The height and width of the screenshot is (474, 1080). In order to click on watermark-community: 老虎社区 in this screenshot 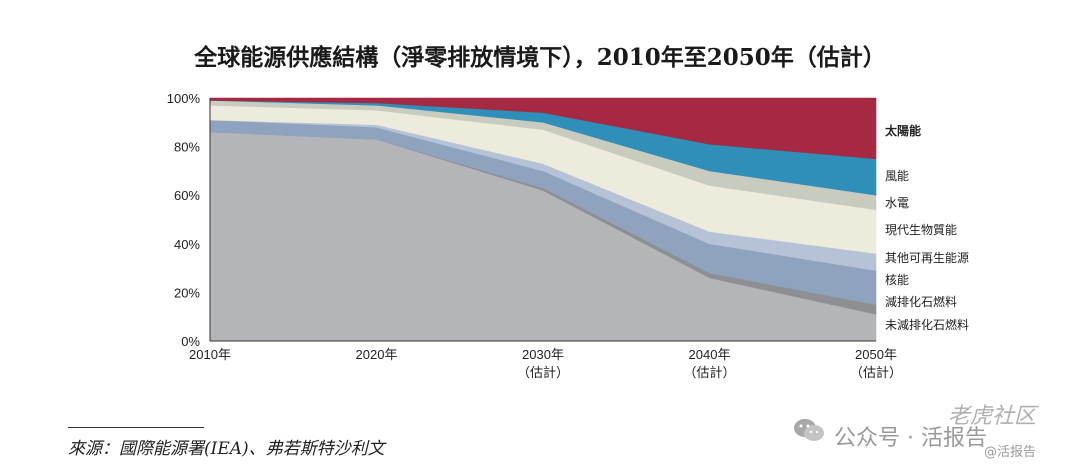, I will do `click(992, 416)`.